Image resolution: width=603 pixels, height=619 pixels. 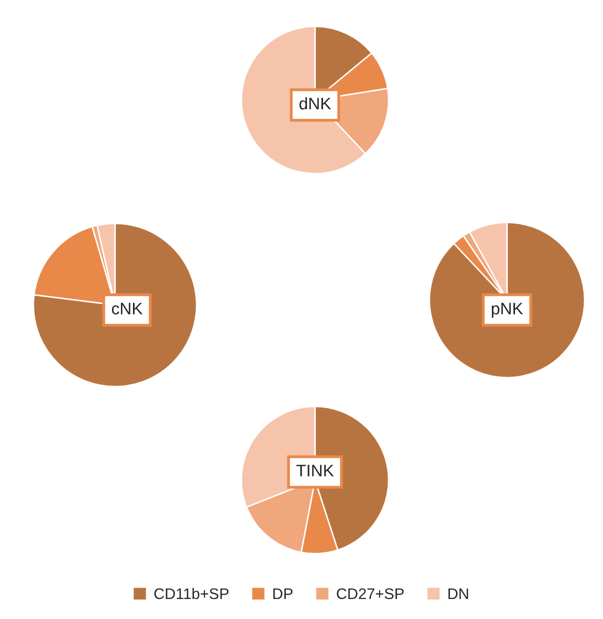 I want to click on text: dNK, so click(x=315, y=103).